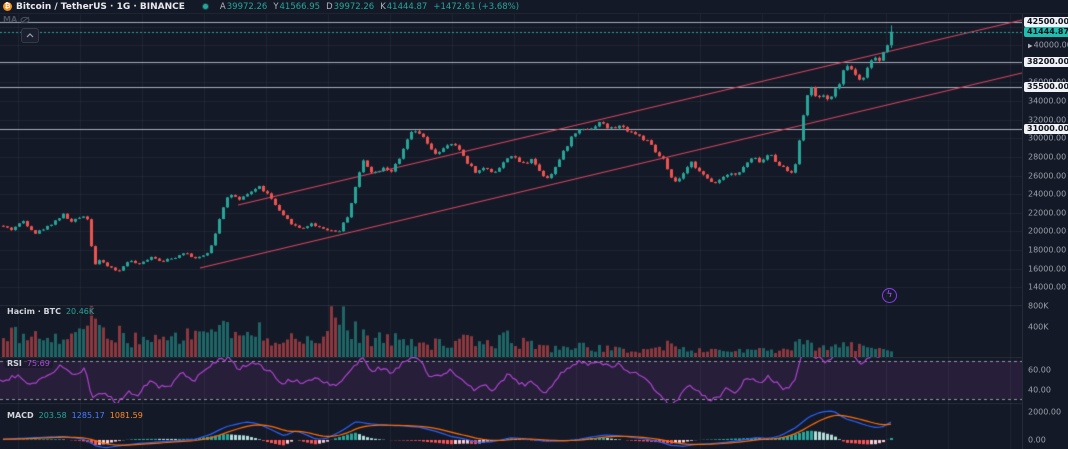  Describe the element at coordinates (7, 6) in the screenshot. I see `bitcoin-logo-icon: ₿` at that location.